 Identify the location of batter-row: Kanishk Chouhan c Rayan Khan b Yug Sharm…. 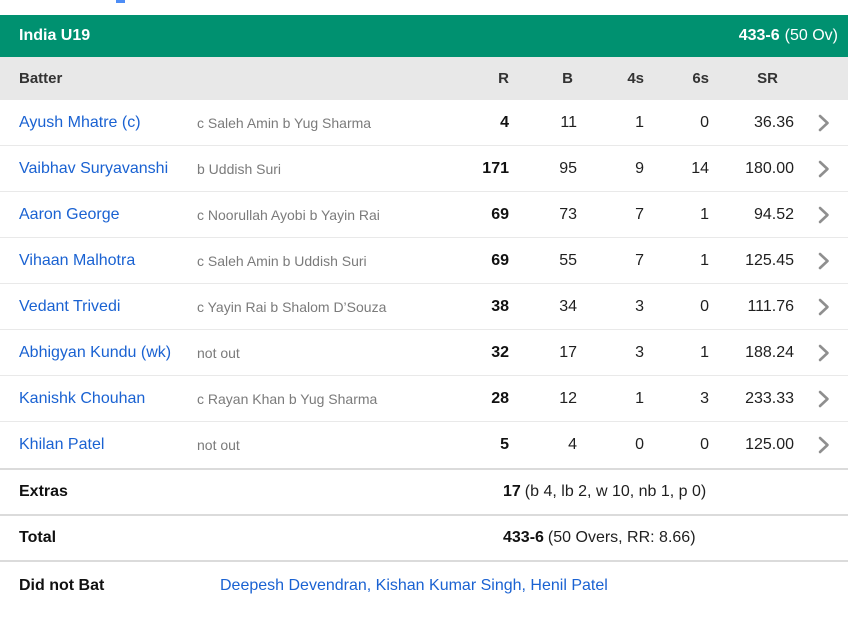
(424, 399).